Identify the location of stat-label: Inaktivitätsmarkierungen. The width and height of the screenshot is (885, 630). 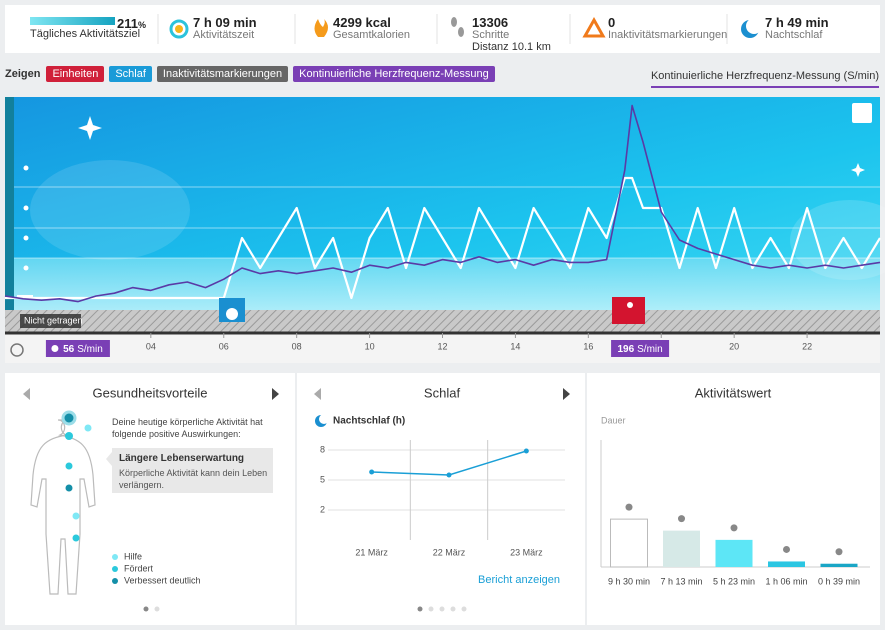
(668, 35).